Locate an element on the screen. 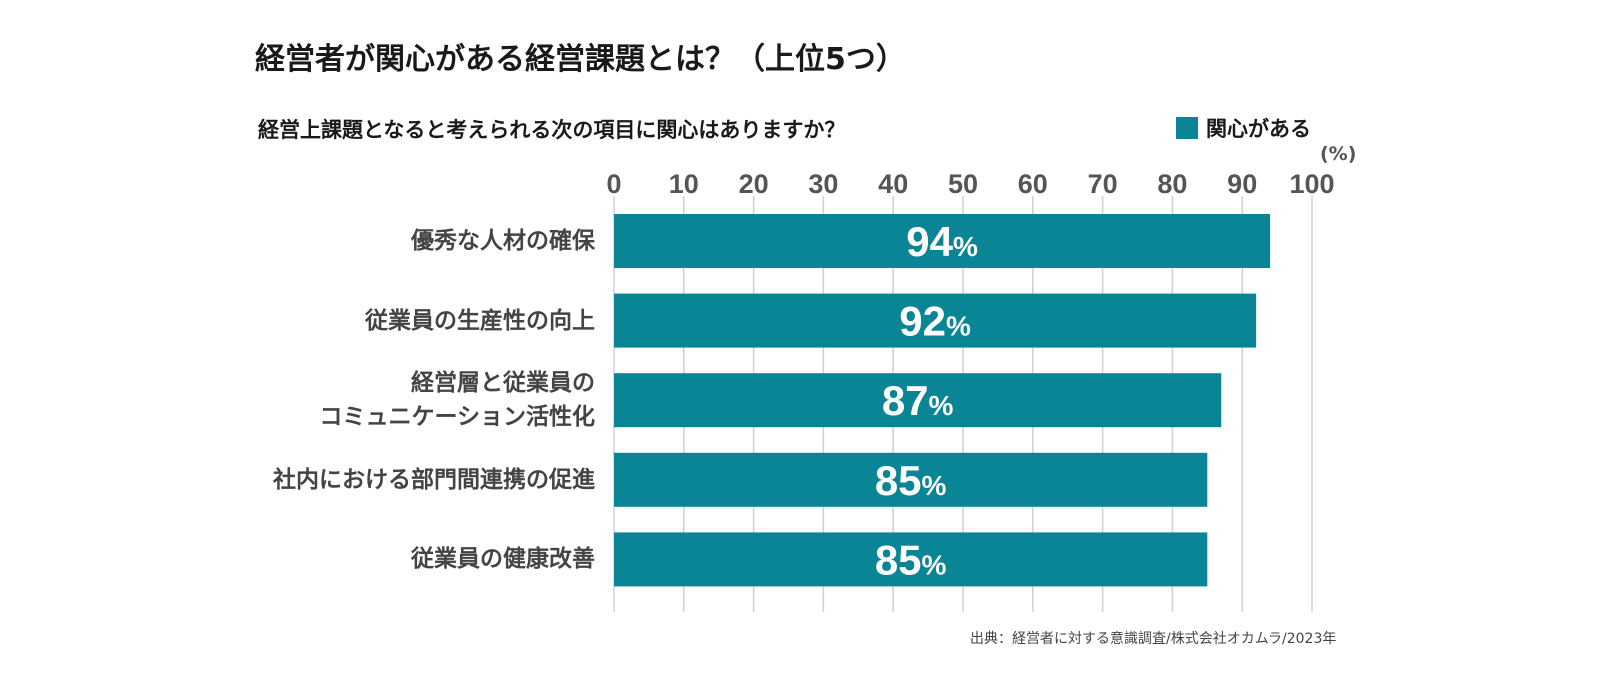 The height and width of the screenshot is (680, 1600). survey-question: 経営上課題となると考えられる次の項目に関心はありますか？ is located at coordinates (552, 130).